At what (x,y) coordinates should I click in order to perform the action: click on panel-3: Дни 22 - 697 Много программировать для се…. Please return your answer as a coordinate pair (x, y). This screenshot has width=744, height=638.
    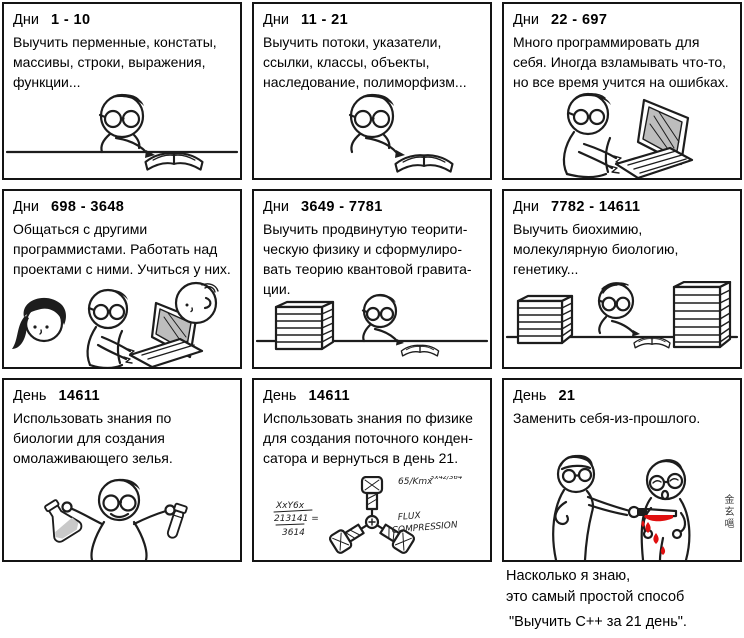
    Looking at the image, I should click on (622, 91).